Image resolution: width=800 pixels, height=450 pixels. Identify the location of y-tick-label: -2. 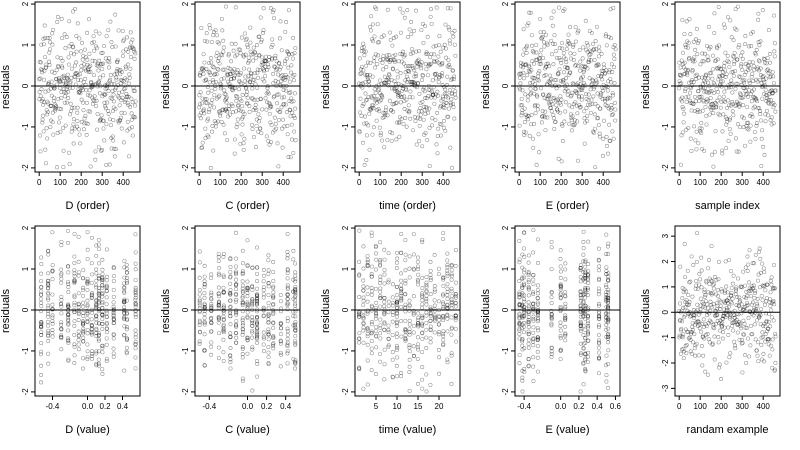
(185, 168).